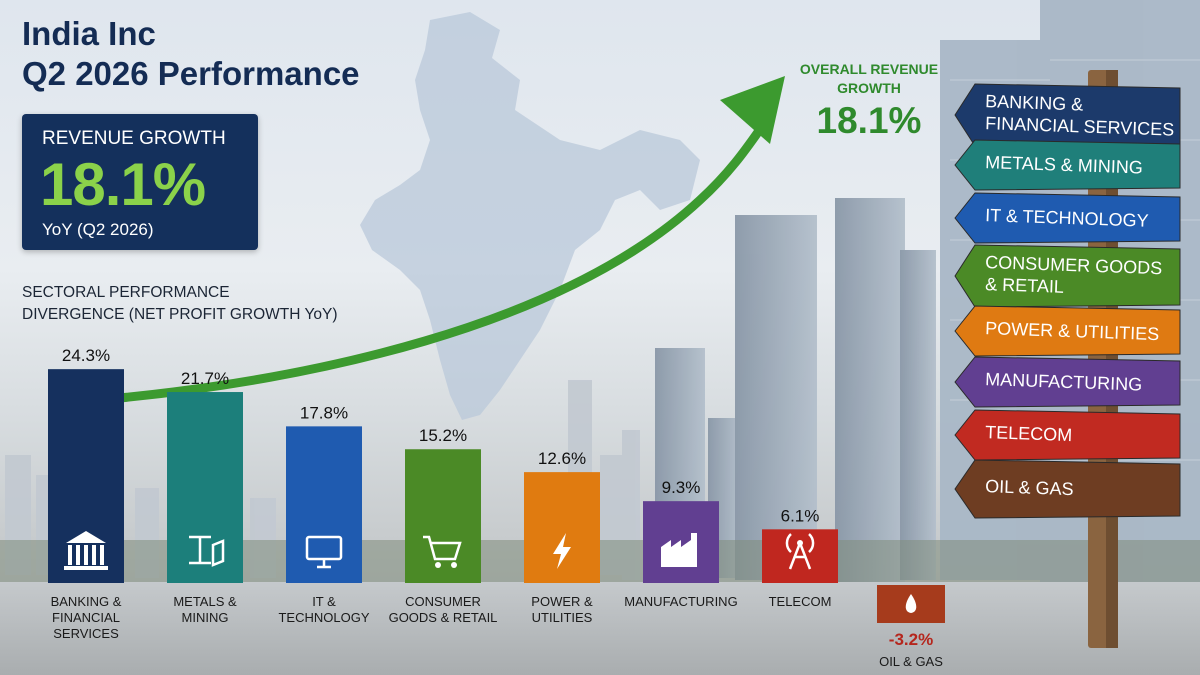  Describe the element at coordinates (562, 617) in the screenshot. I see `category-label: UTILITIES` at that location.